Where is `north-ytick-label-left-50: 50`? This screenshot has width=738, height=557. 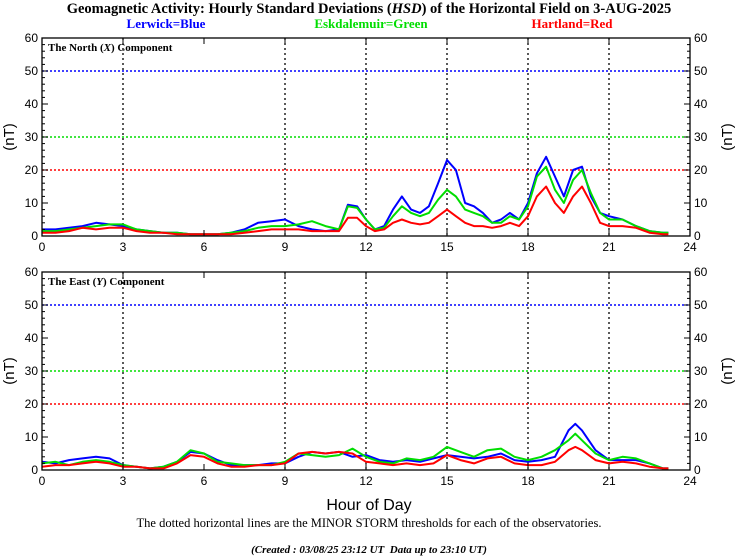 north-ytick-label-left-50: 50 is located at coordinates (32, 71).